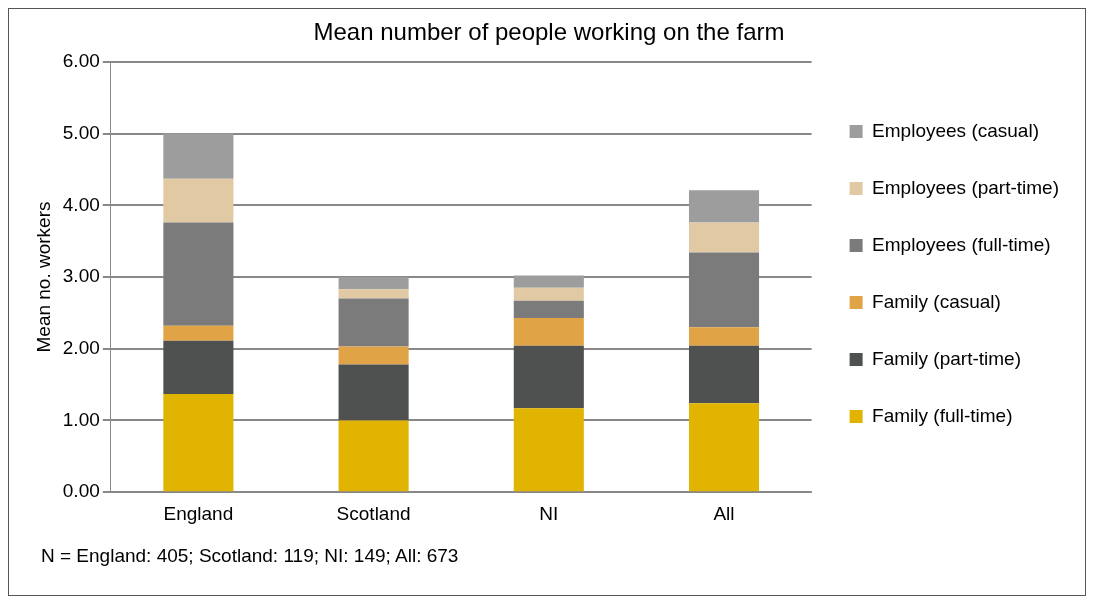 The height and width of the screenshot is (607, 1096). What do you see at coordinates (81, 419) in the screenshot?
I see `y-tick-label: 1.00` at bounding box center [81, 419].